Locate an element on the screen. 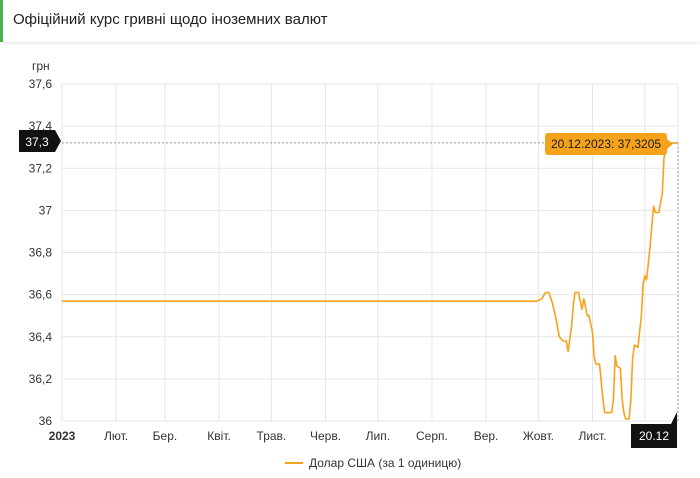 The height and width of the screenshot is (478, 700). x-tick-label: 2023 is located at coordinates (62, 436).